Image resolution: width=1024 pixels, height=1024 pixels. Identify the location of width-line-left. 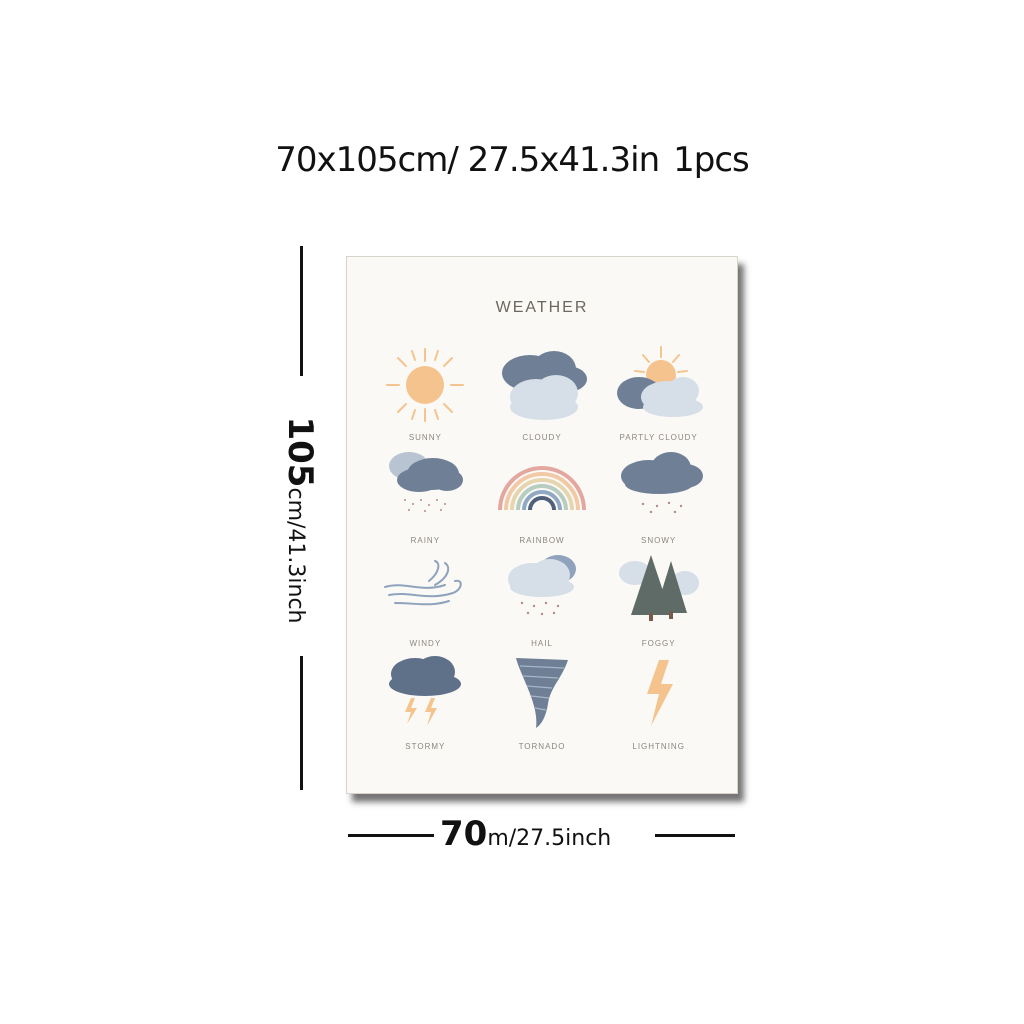
(391, 835).